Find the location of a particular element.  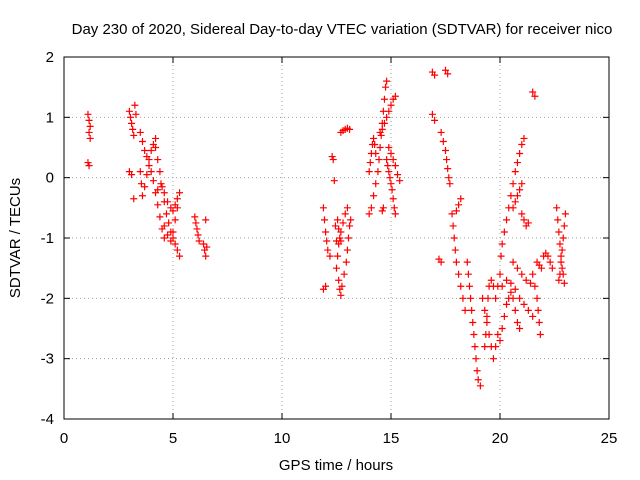

track-t23 is located at coordinates (391, 187).